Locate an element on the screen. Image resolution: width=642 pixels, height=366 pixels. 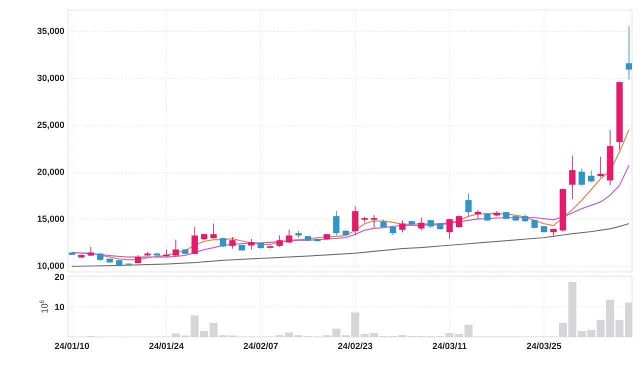
x-tick-label: 24/02/23 is located at coordinates (355, 346).